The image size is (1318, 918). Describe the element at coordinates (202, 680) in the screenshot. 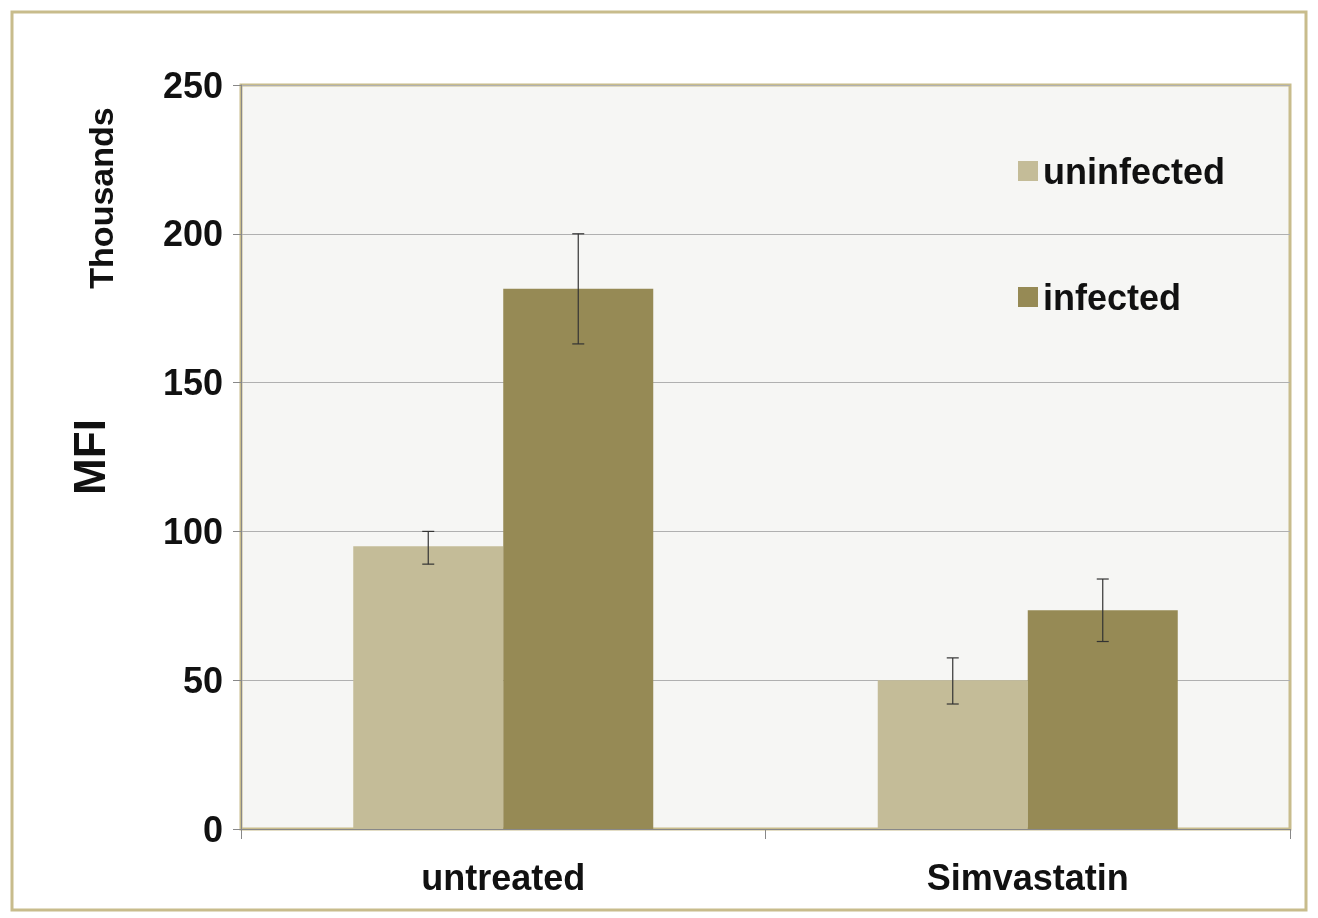

I see `y-tick-label: 50` at that location.